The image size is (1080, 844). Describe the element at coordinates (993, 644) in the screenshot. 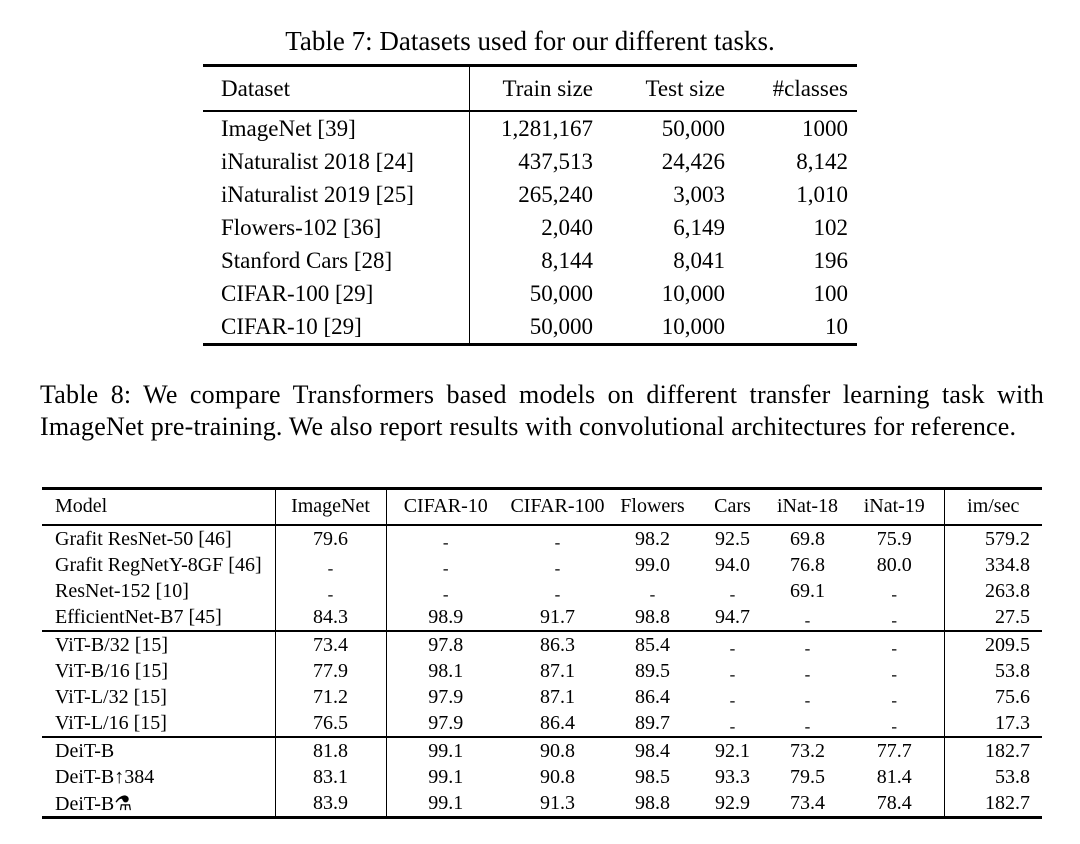

I see `value-cell: 209.5` at that location.